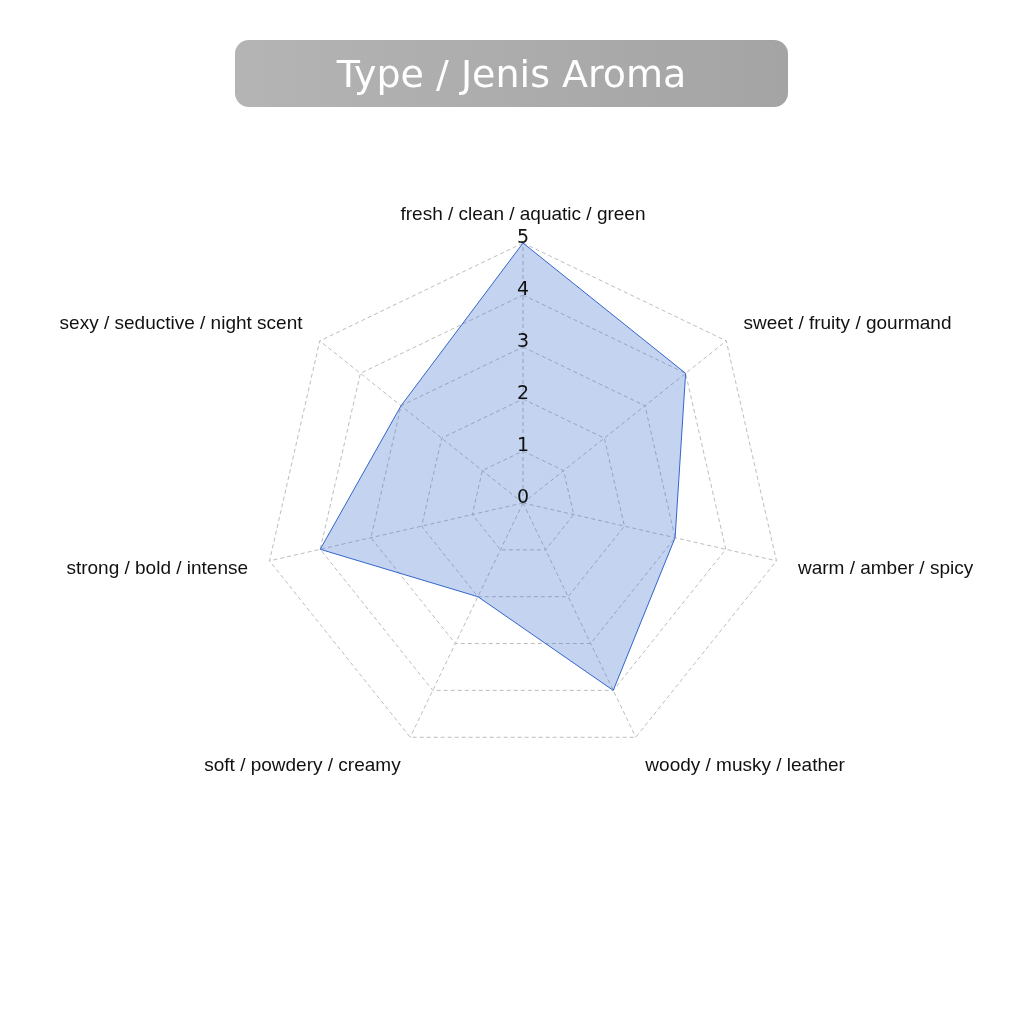  Describe the element at coordinates (523, 444) in the screenshot. I see `y-tick-label: 1` at that location.